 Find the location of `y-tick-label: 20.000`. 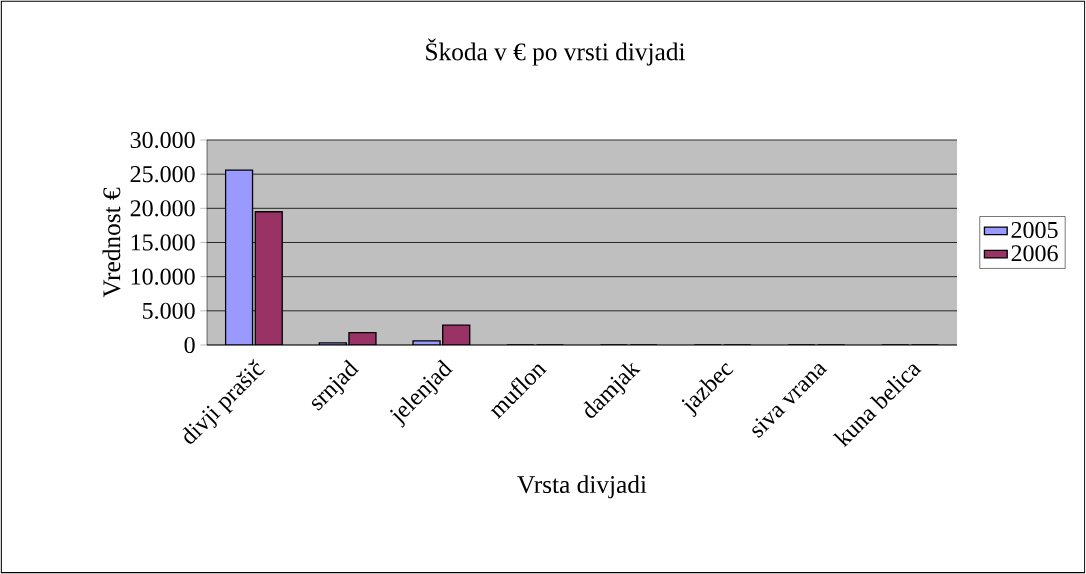

y-tick-label: 20.000 is located at coordinates (162, 208).